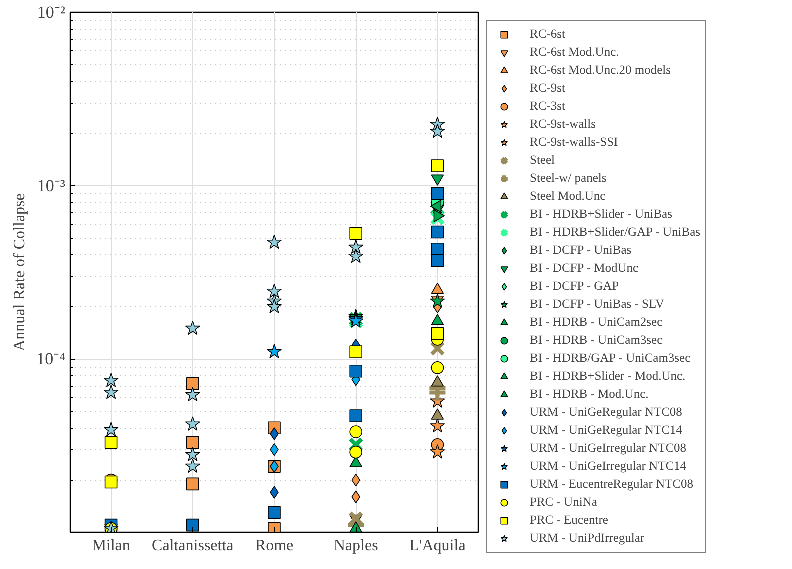  Describe the element at coordinates (596, 322) in the screenshot. I see `legend-label: BI - HDRB - UniCam2sec` at that location.